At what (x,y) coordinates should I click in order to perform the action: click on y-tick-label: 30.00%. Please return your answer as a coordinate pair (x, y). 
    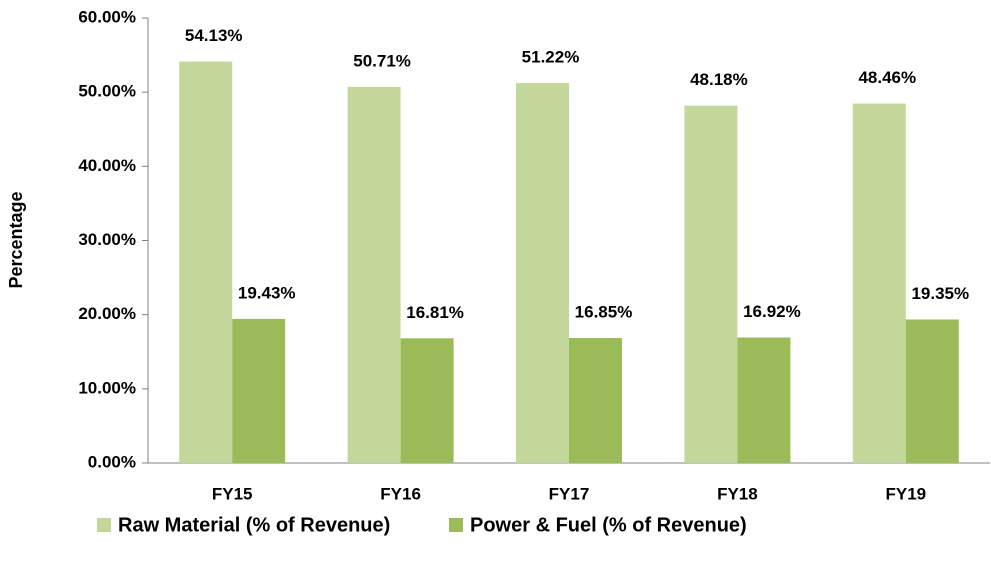
    Looking at the image, I should click on (107, 239).